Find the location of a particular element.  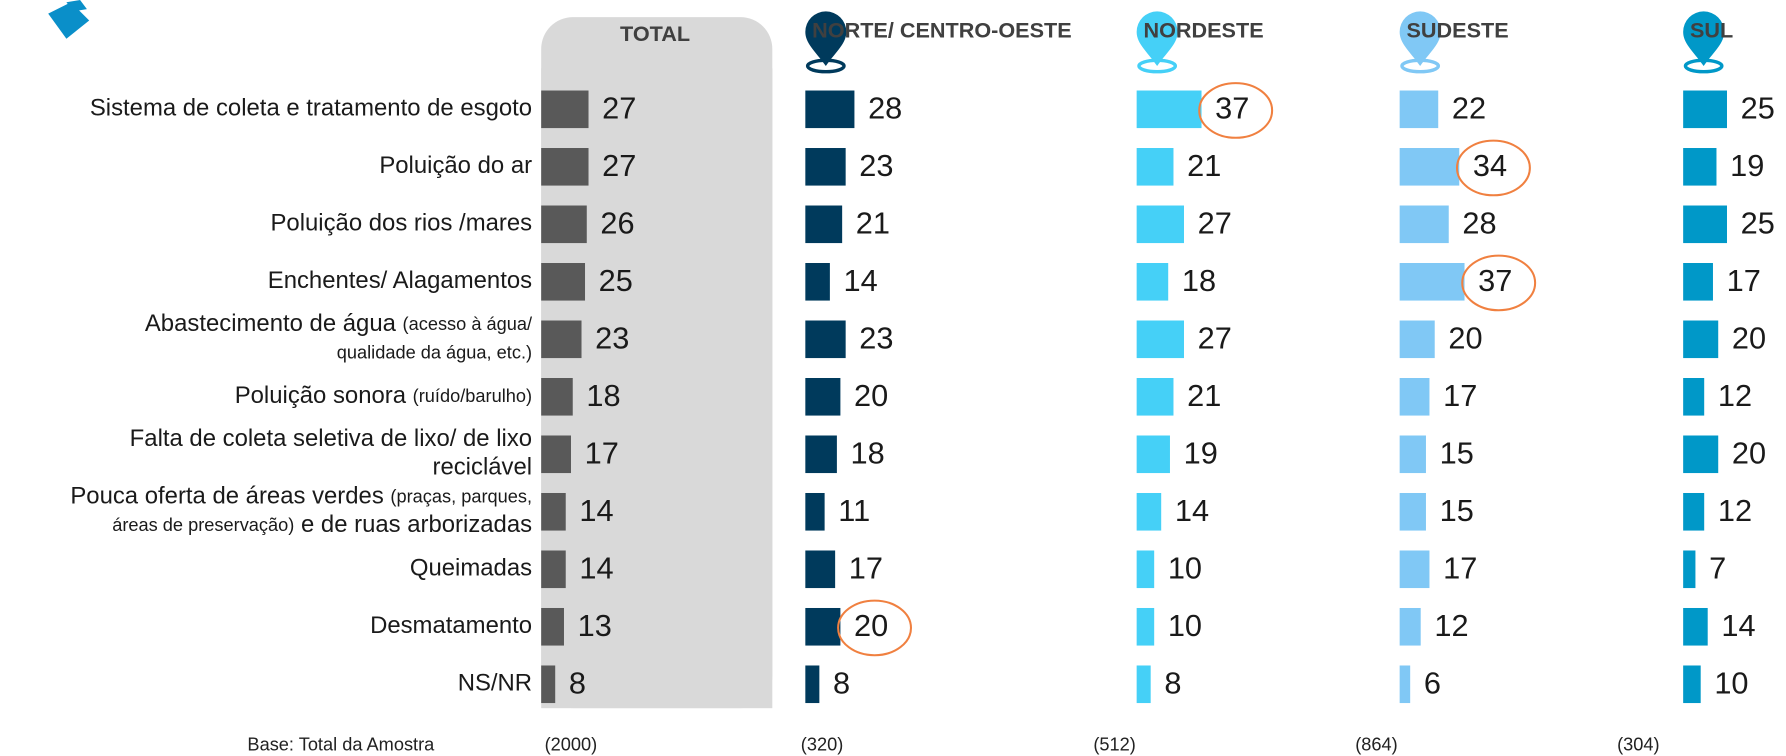

category-label-part: Desmatamento is located at coordinates (451, 625).